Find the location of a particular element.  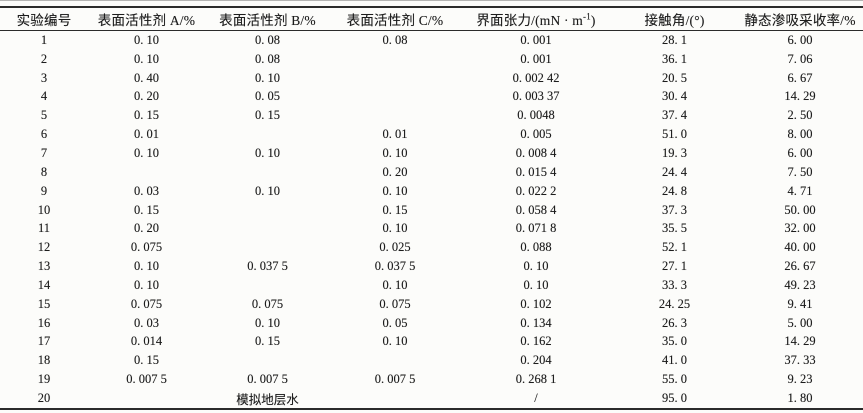

table-cell: 0. 022 2 is located at coordinates (536, 190).